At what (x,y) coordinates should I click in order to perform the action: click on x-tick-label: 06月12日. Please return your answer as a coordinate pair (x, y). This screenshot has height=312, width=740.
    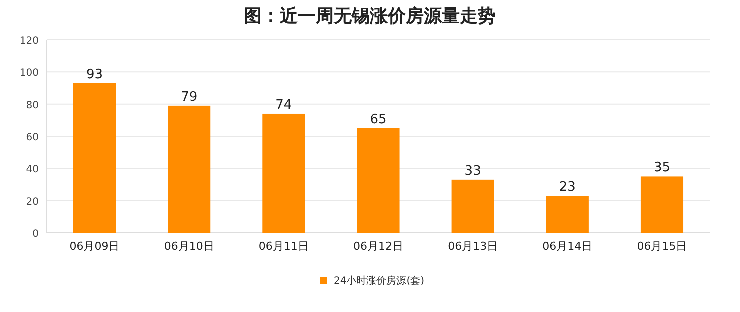
    Looking at the image, I should click on (379, 246).